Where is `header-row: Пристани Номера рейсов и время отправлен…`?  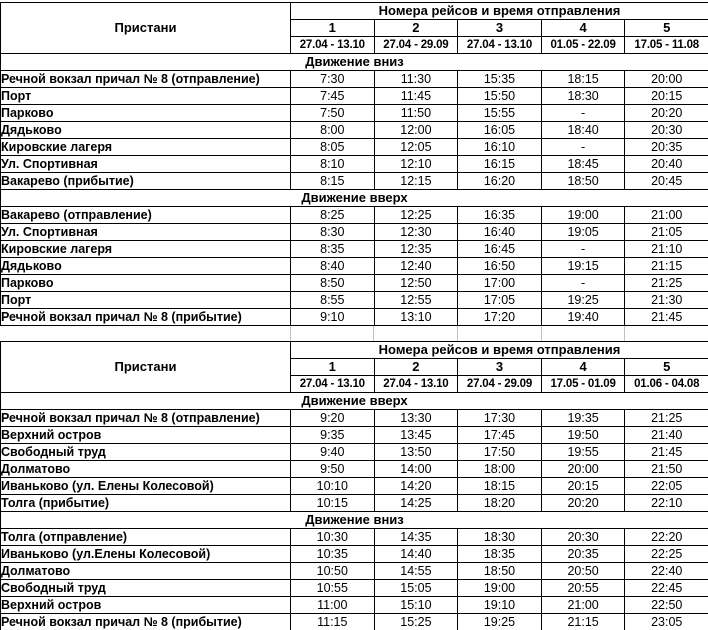
header-row: Пристани Номера рейсов и время отправлен… is located at coordinates (354, 28).